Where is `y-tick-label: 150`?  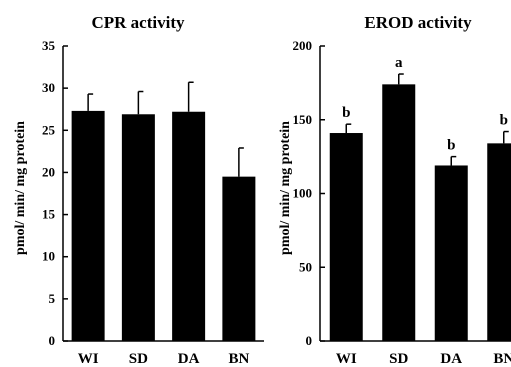 y-tick-label: 150 is located at coordinates (303, 119).